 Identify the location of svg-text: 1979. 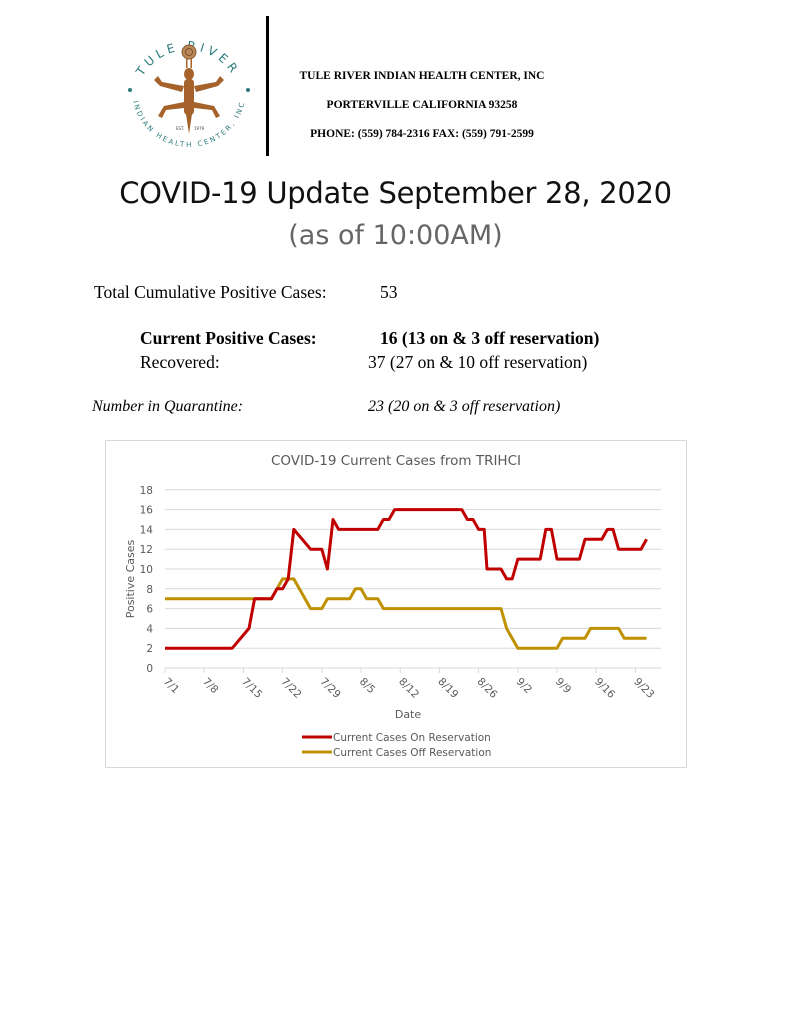
(199, 128).